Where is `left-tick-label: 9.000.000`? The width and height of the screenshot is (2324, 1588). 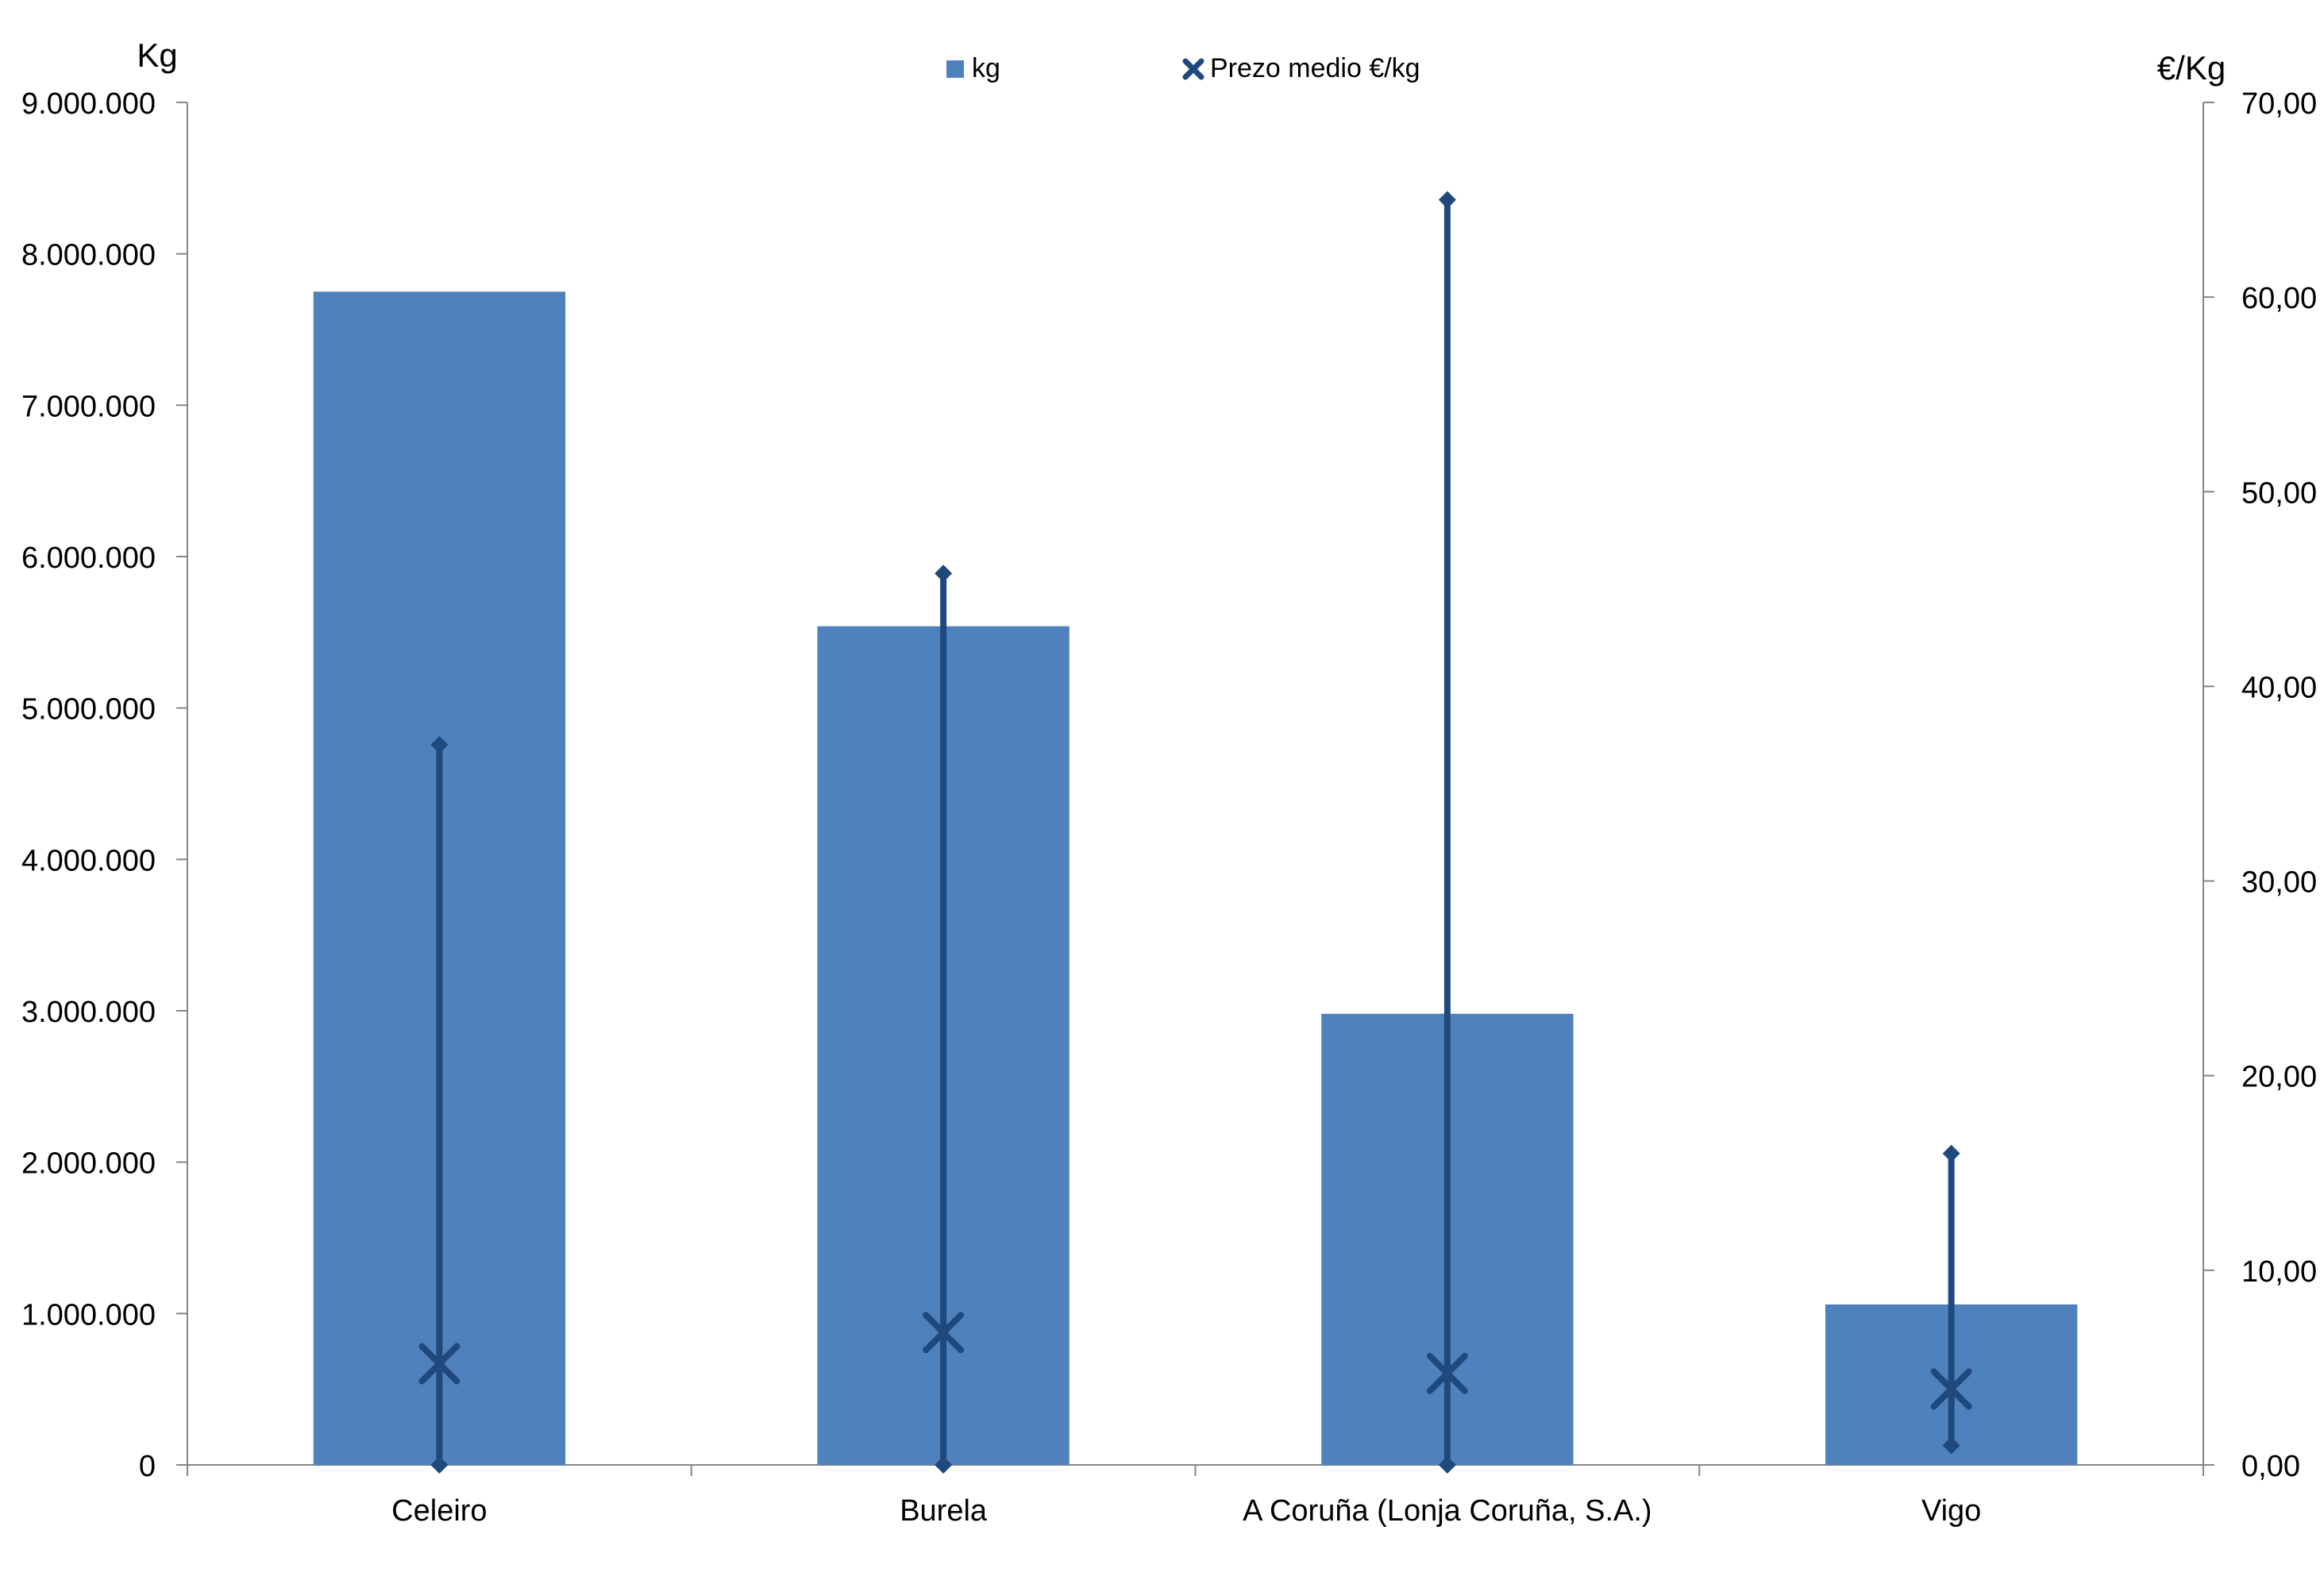 left-tick-label: 9.000.000 is located at coordinates (88, 104).